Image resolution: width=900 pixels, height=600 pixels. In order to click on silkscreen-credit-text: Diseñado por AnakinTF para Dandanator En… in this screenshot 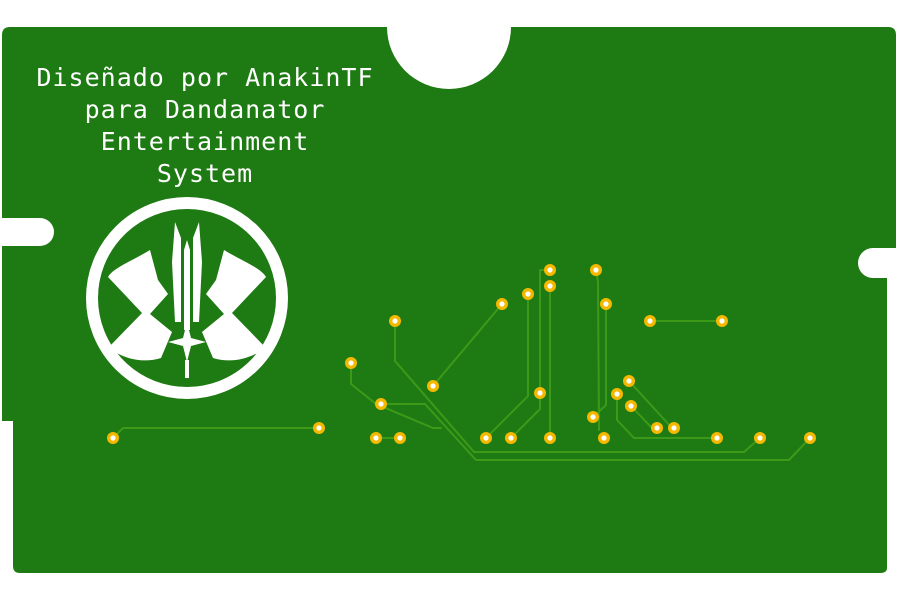, I will do `click(205, 126)`.